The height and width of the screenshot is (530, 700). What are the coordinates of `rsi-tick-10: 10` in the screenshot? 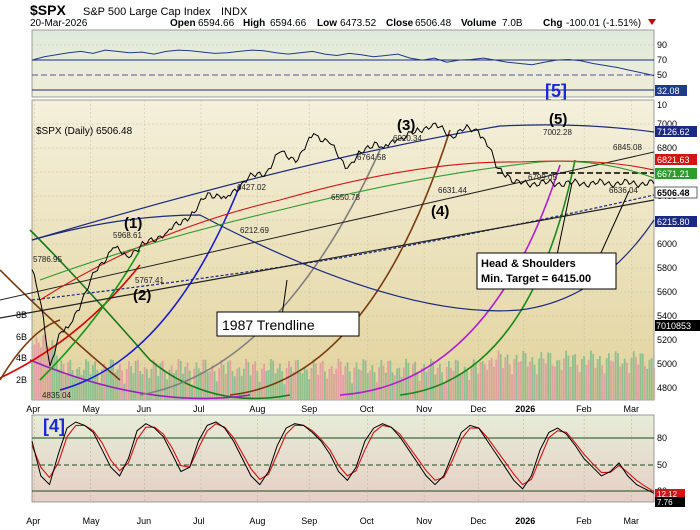 It's located at (662, 105).